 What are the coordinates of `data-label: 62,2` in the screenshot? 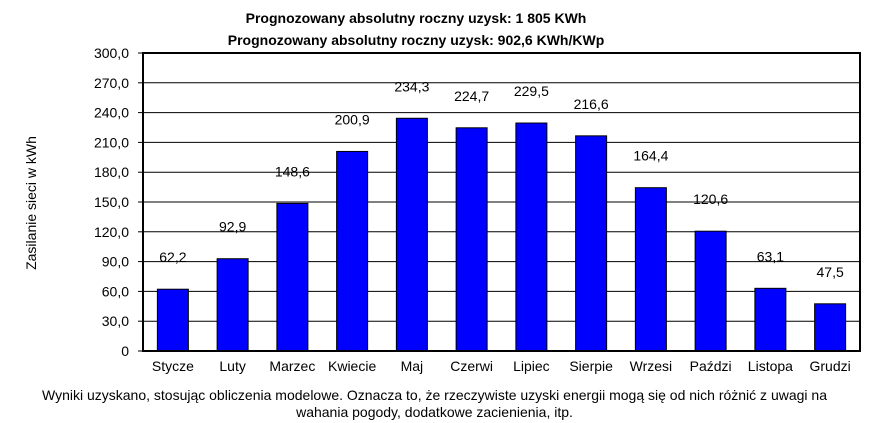 It's located at (172, 257).